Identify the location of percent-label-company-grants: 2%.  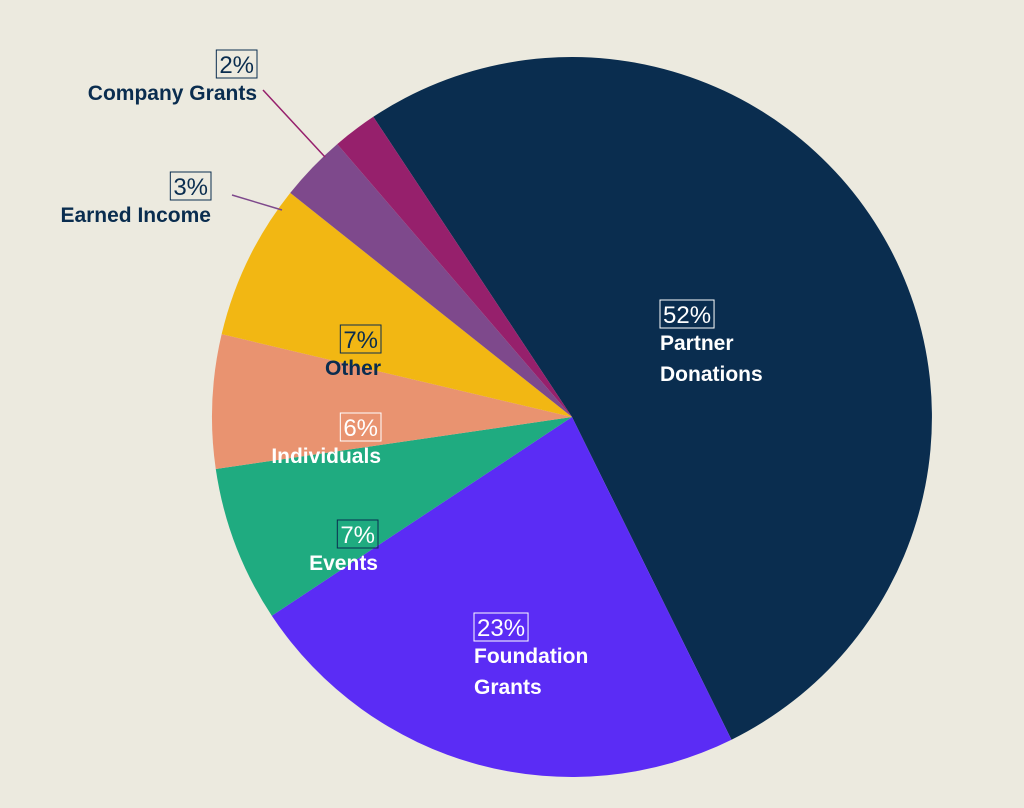
(236, 65).